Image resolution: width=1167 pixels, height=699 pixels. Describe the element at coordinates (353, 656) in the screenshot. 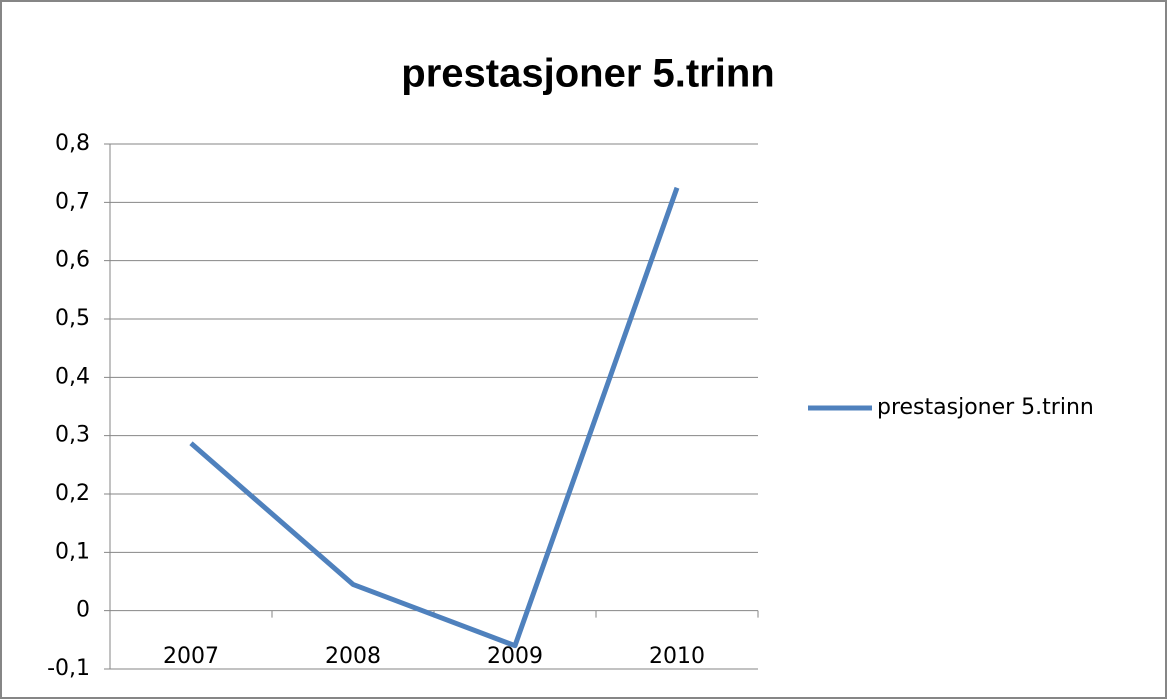

I see `x-tick-label: 2008` at that location.